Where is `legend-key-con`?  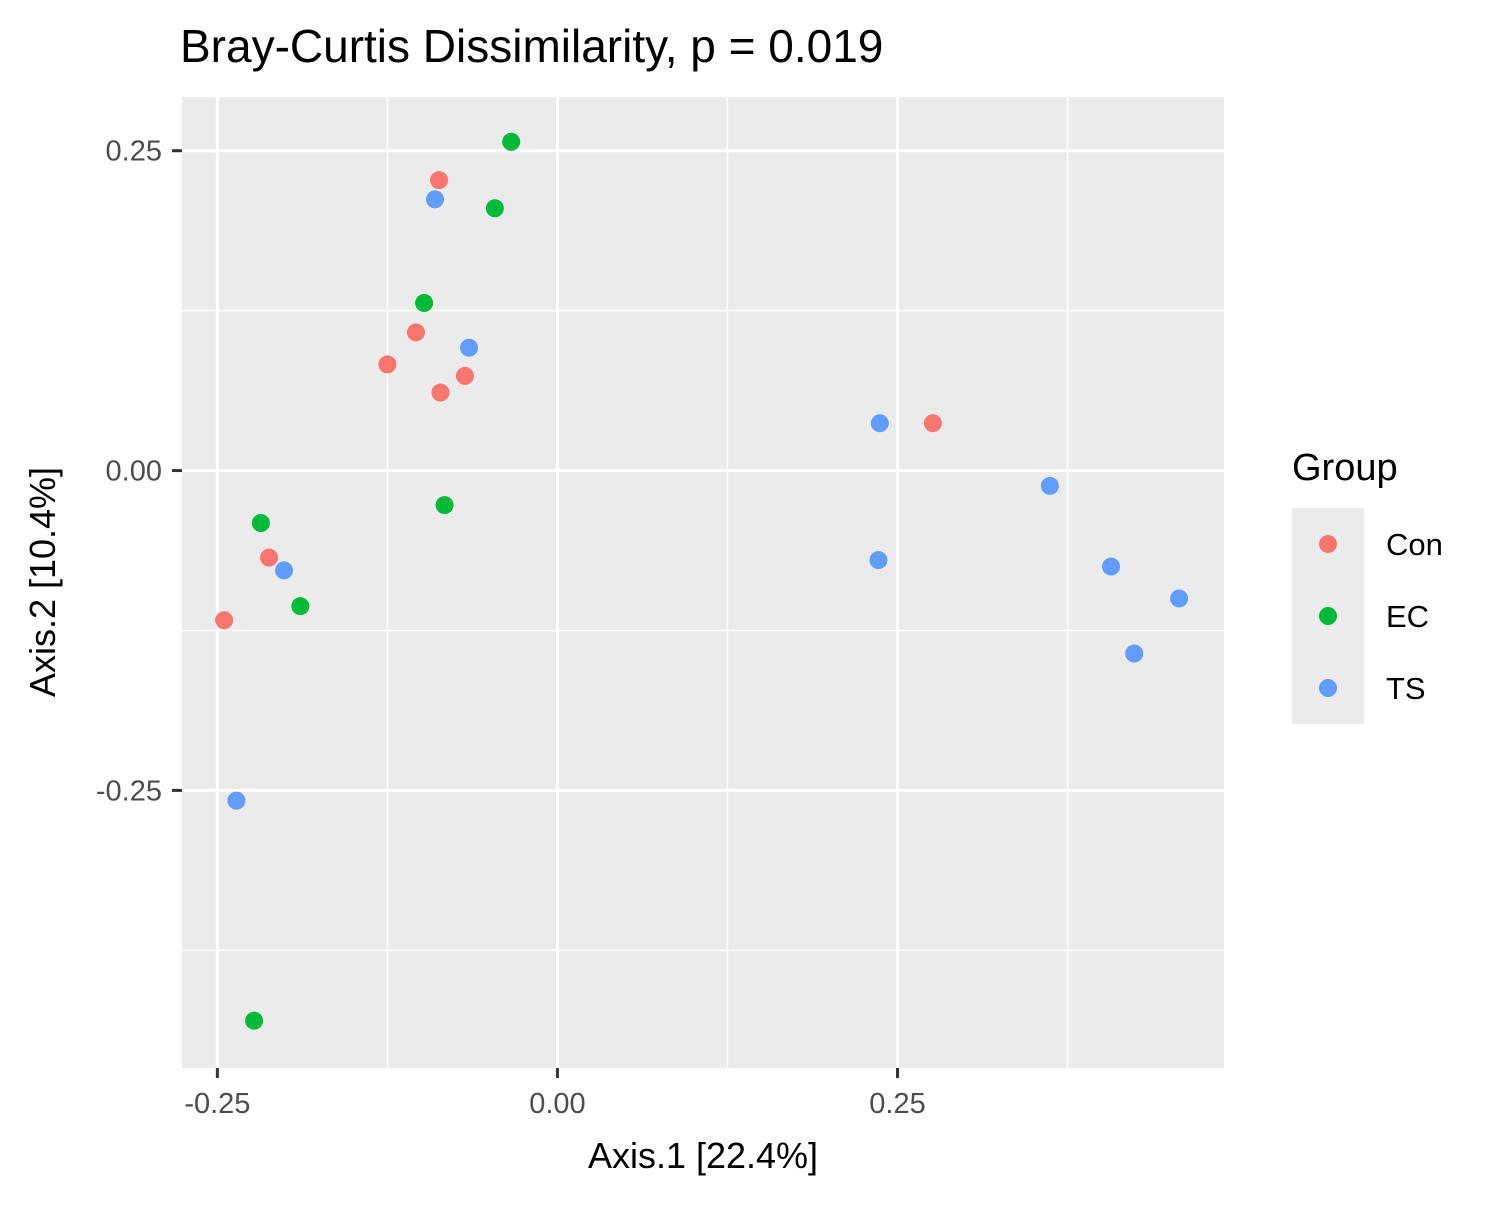 legend-key-con is located at coordinates (1328, 544).